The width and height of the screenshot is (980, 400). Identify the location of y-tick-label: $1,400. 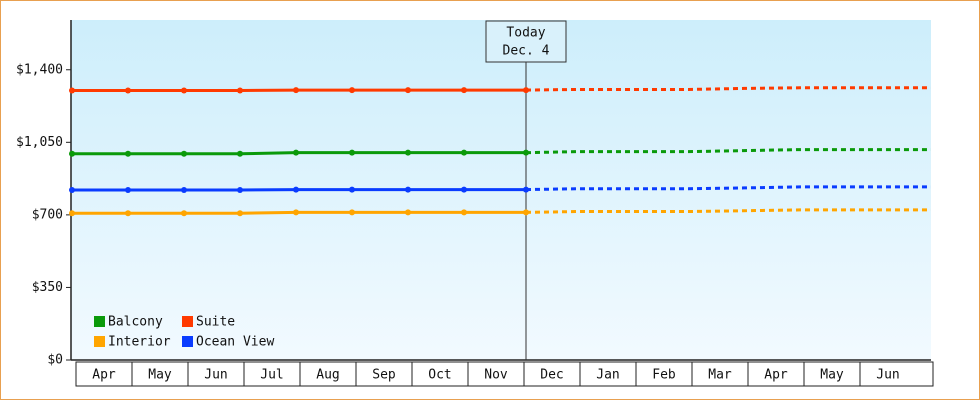
(39, 69).